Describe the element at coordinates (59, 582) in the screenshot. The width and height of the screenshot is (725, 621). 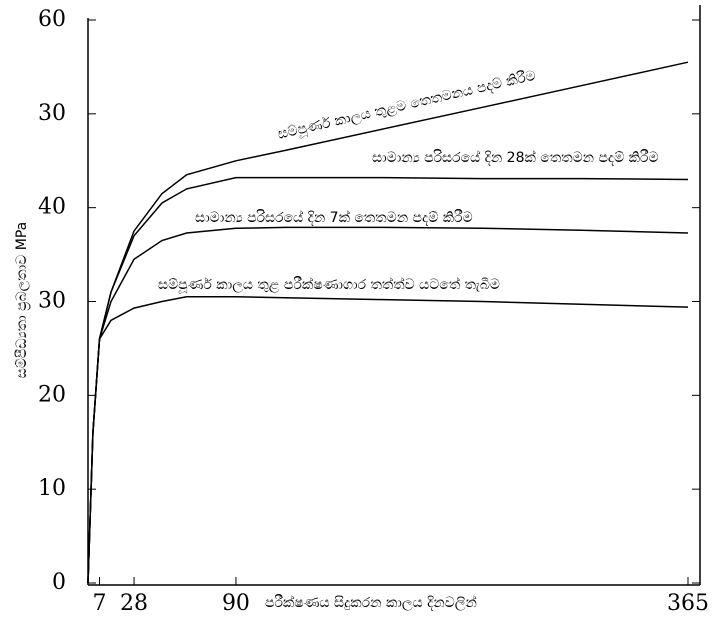
I see `y-tick-label: 0` at that location.